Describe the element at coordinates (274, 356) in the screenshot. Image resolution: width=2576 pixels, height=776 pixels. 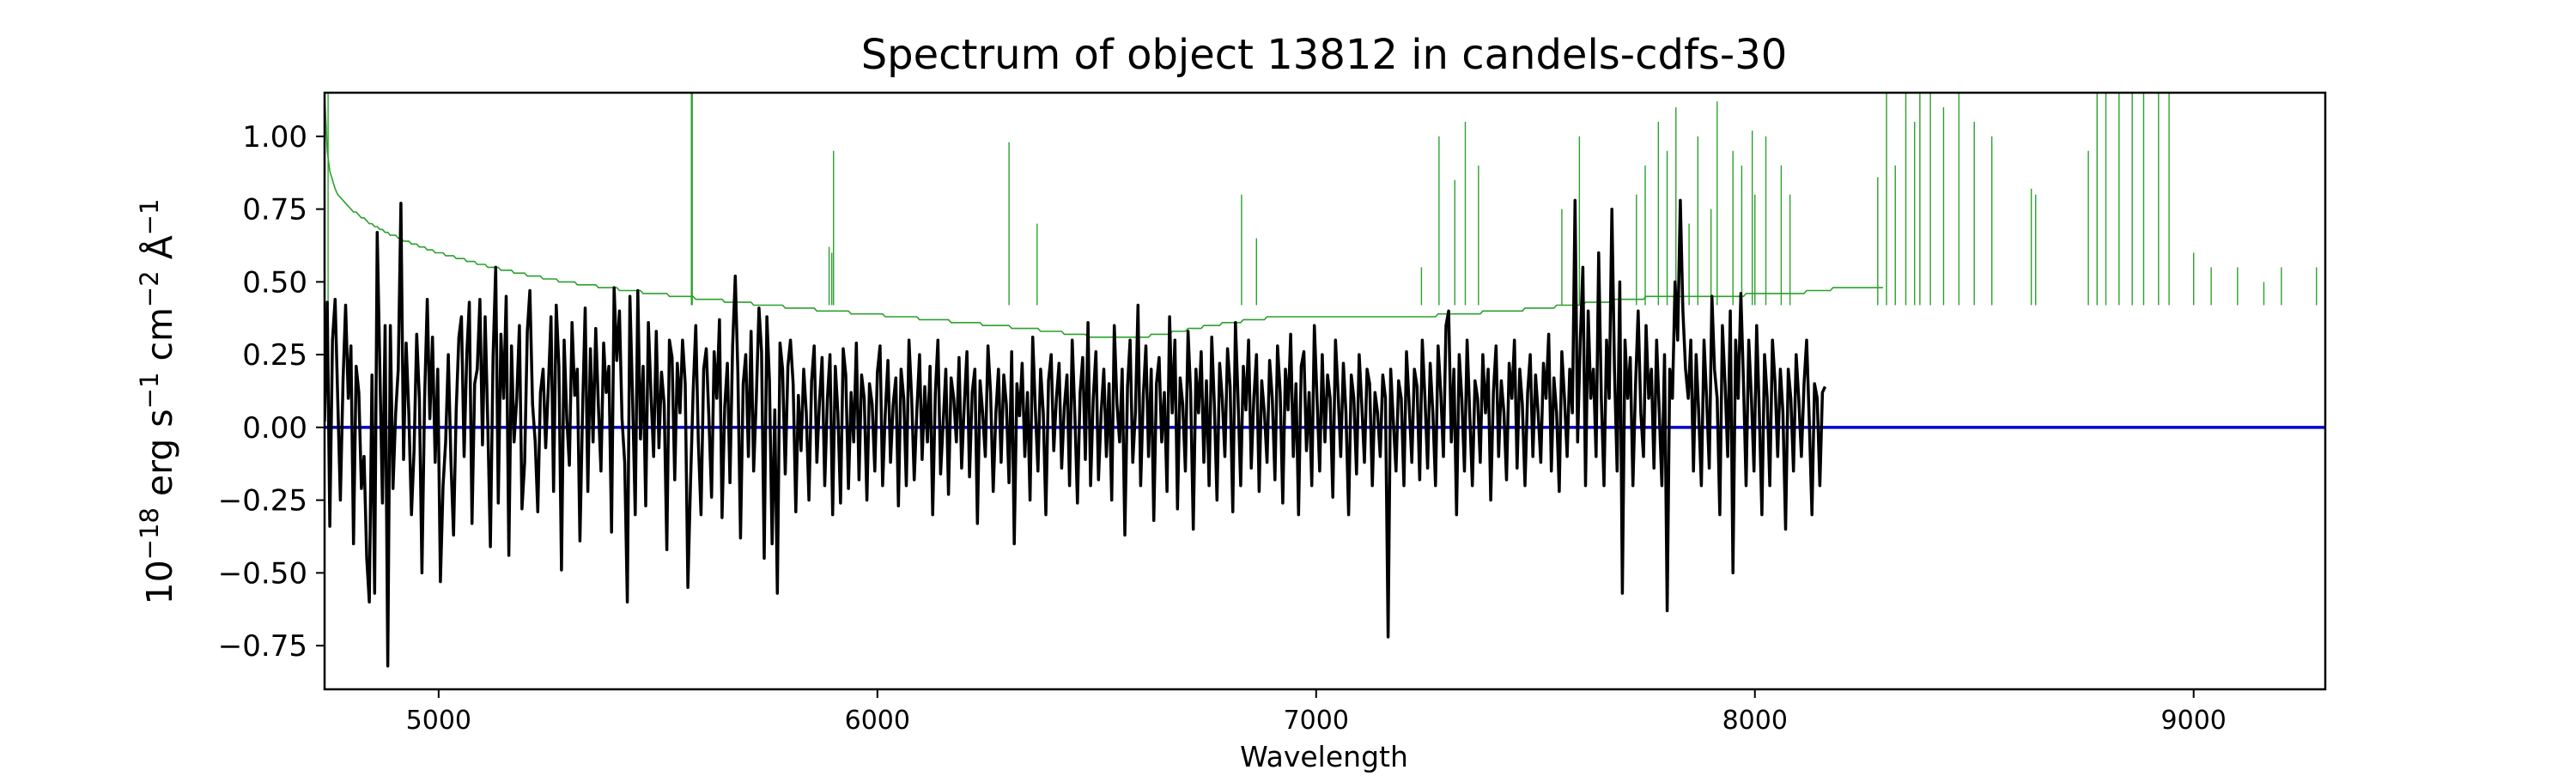
I see `y-tick-label: 0.25` at that location.